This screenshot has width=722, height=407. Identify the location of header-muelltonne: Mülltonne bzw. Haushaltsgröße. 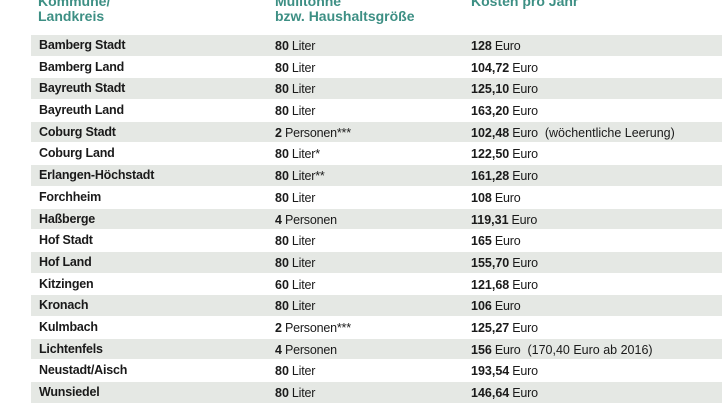
(345, 12).